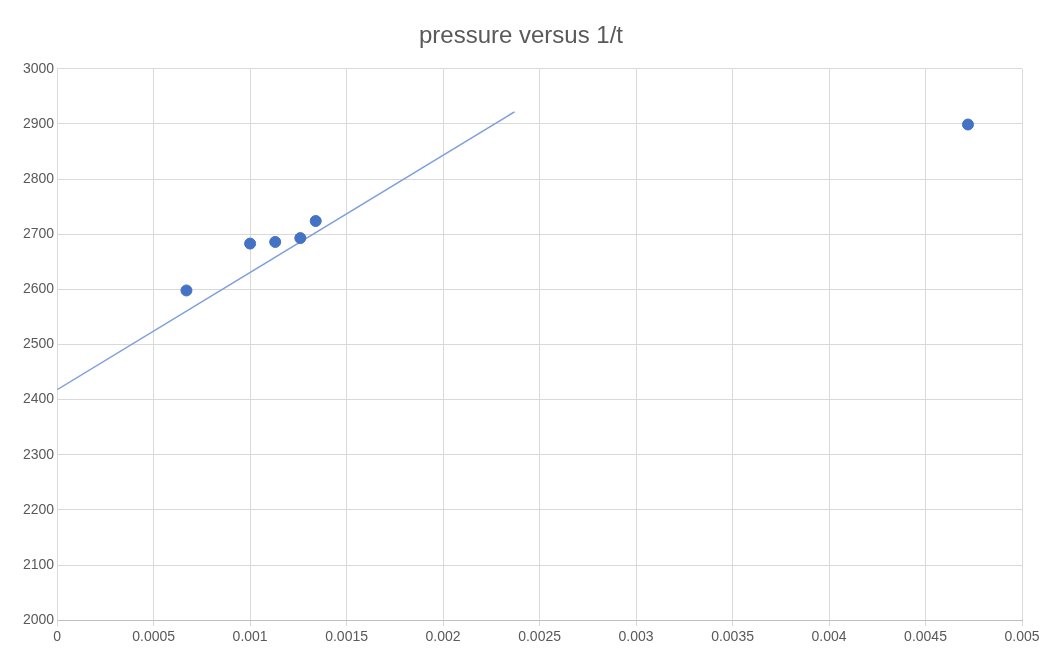 The height and width of the screenshot is (659, 1052). I want to click on x-tick-label: 0.0015, so click(347, 636).